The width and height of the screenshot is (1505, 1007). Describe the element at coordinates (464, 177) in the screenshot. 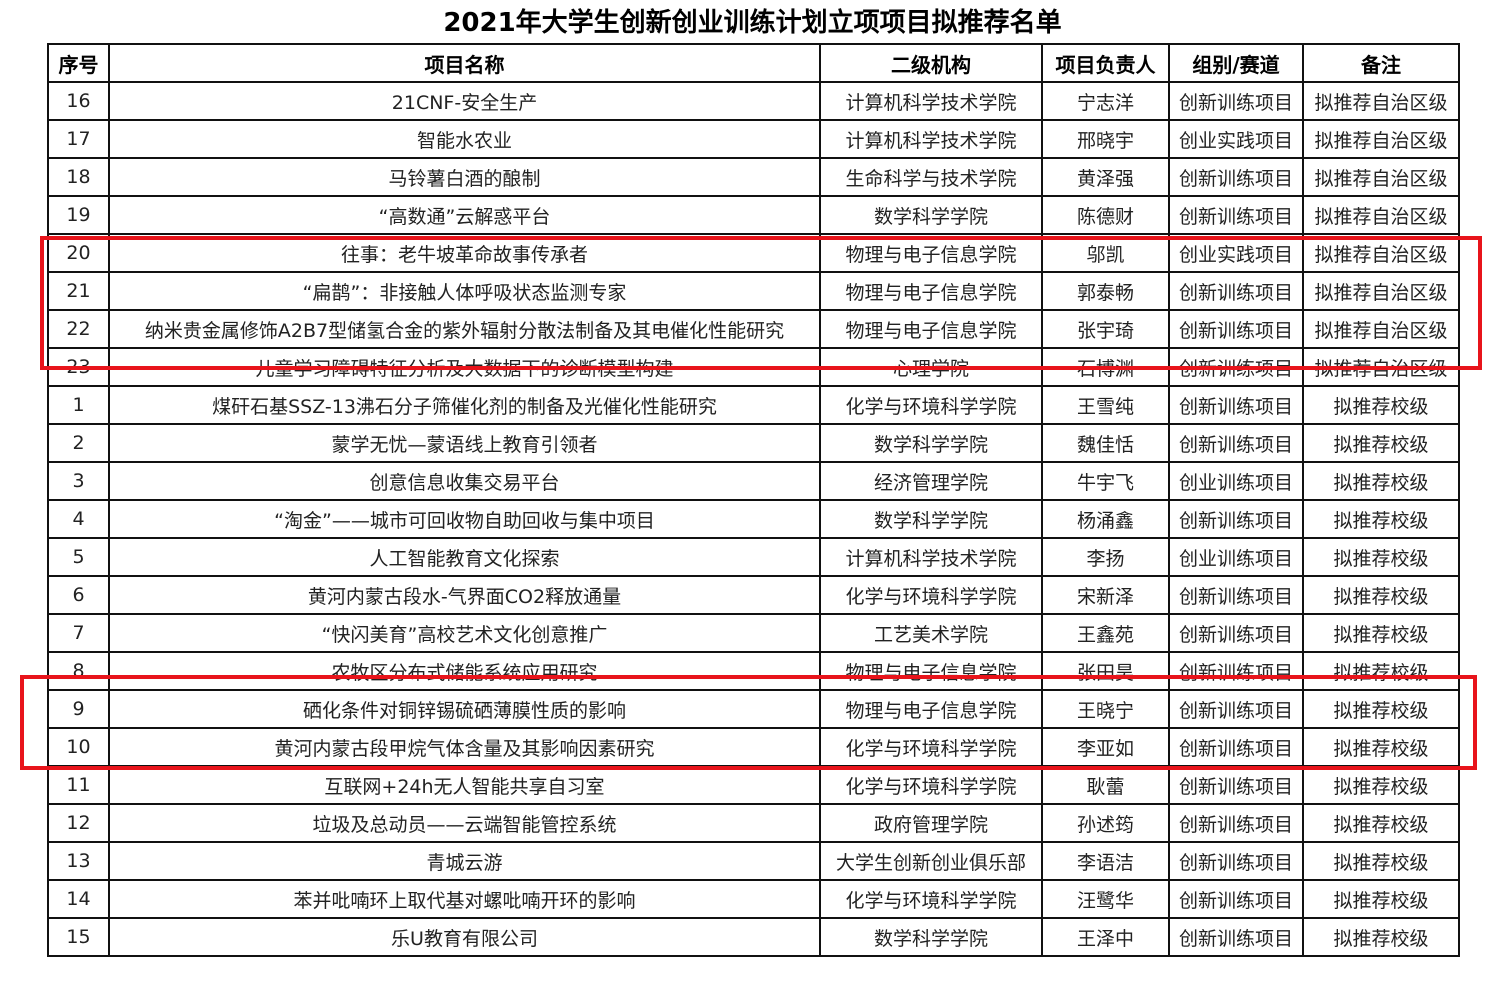

I see `cell-project-name: 马铃薯白酒的酿制` at that location.